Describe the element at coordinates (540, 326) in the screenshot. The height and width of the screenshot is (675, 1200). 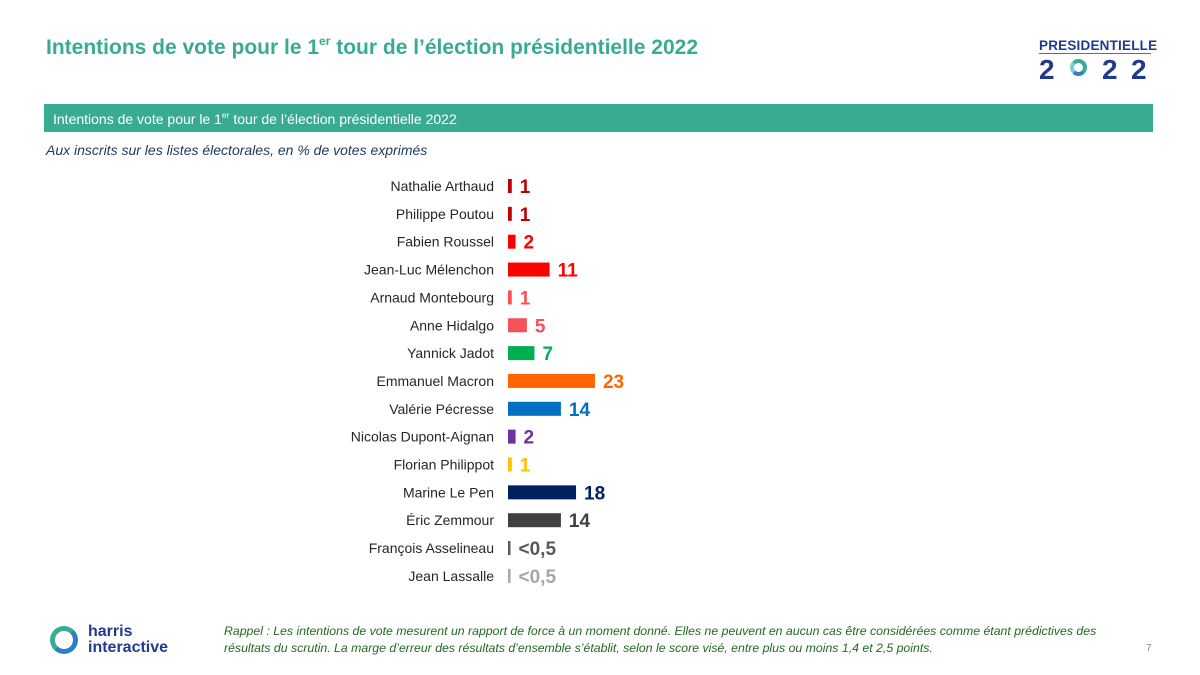
I see `data-label: 5` at that location.